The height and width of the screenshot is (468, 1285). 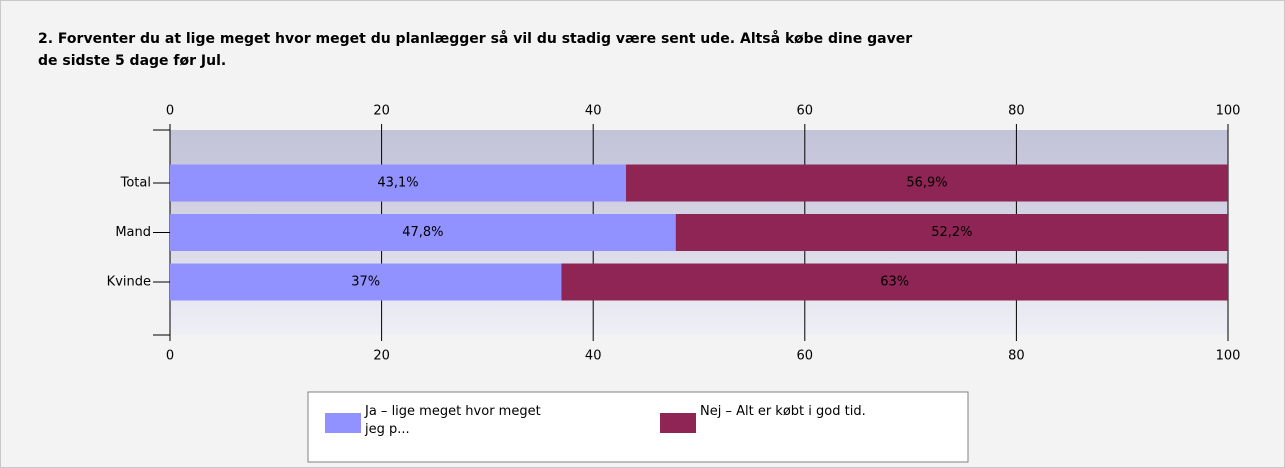 I want to click on value-label: 56,9%, so click(x=926, y=183).